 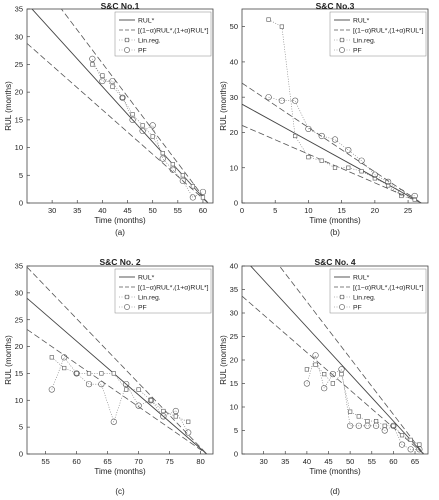 What do you see at coordinates (335, 491) in the screenshot?
I see `panel-label: (d)` at bounding box center [335, 491].